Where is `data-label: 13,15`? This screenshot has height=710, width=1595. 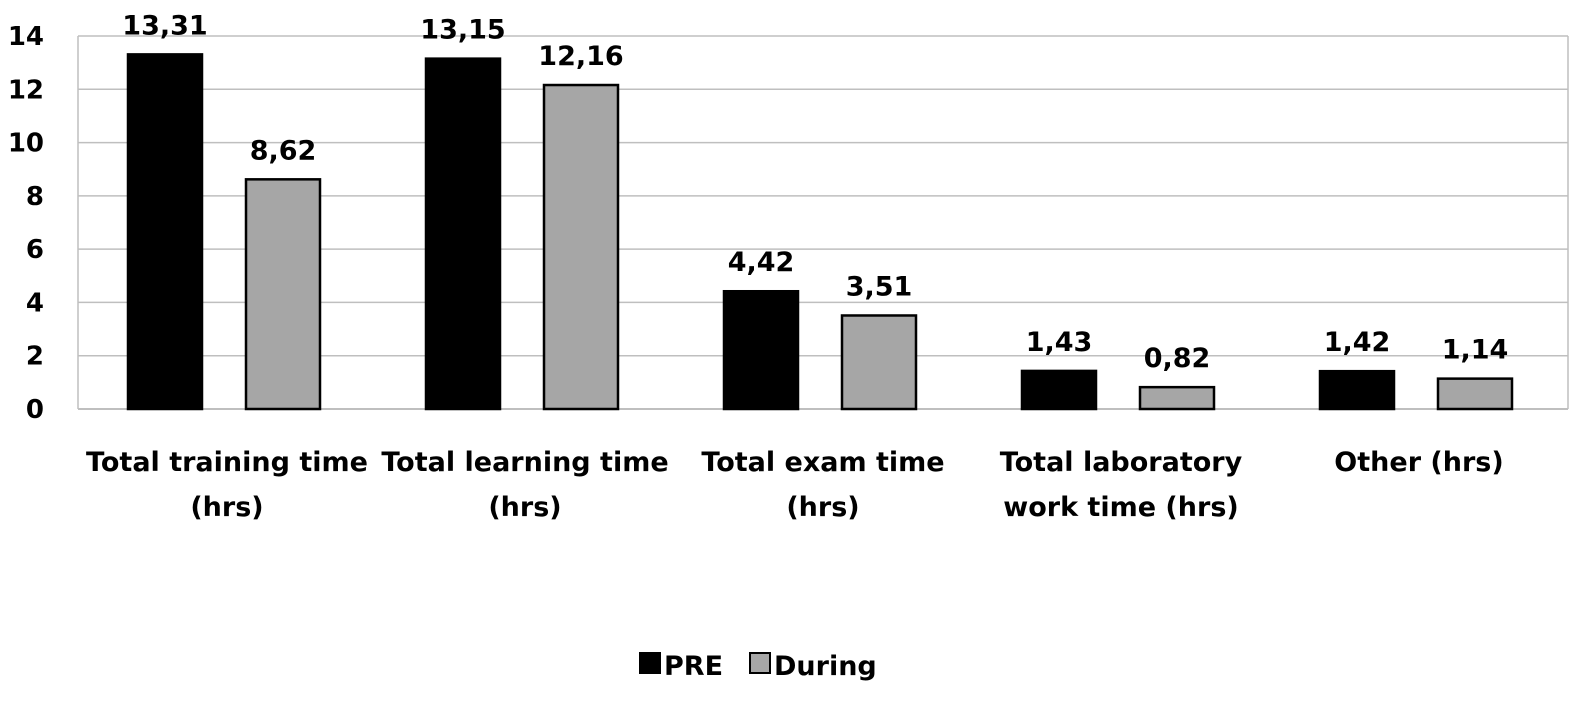
data-label: 13,15 is located at coordinates (462, 30).